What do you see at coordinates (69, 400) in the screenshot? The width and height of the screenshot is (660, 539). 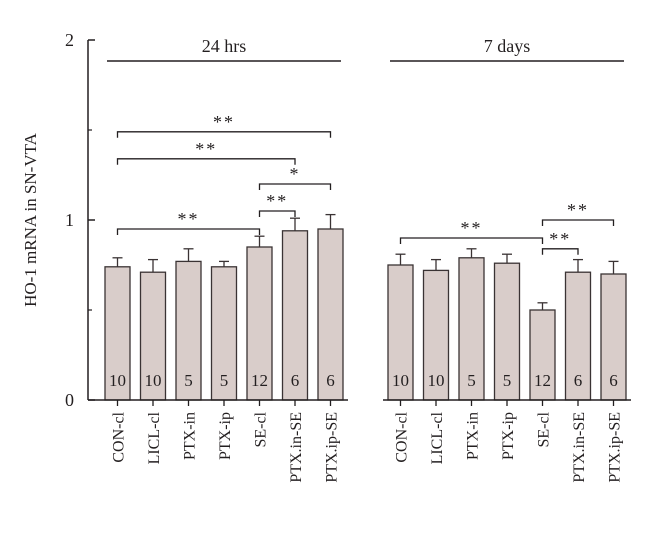 I see `y-tick-label: 0` at bounding box center [69, 400].